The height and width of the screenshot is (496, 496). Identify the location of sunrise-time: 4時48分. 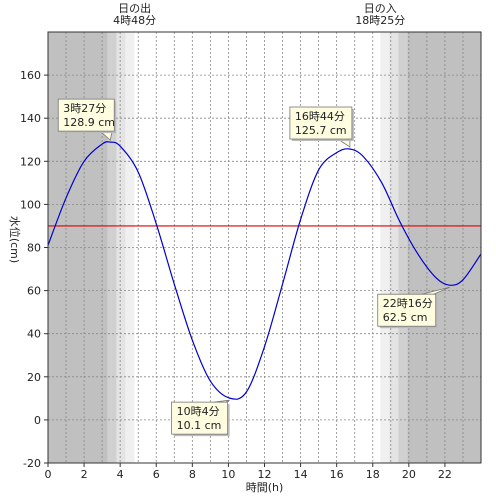
(134, 20).